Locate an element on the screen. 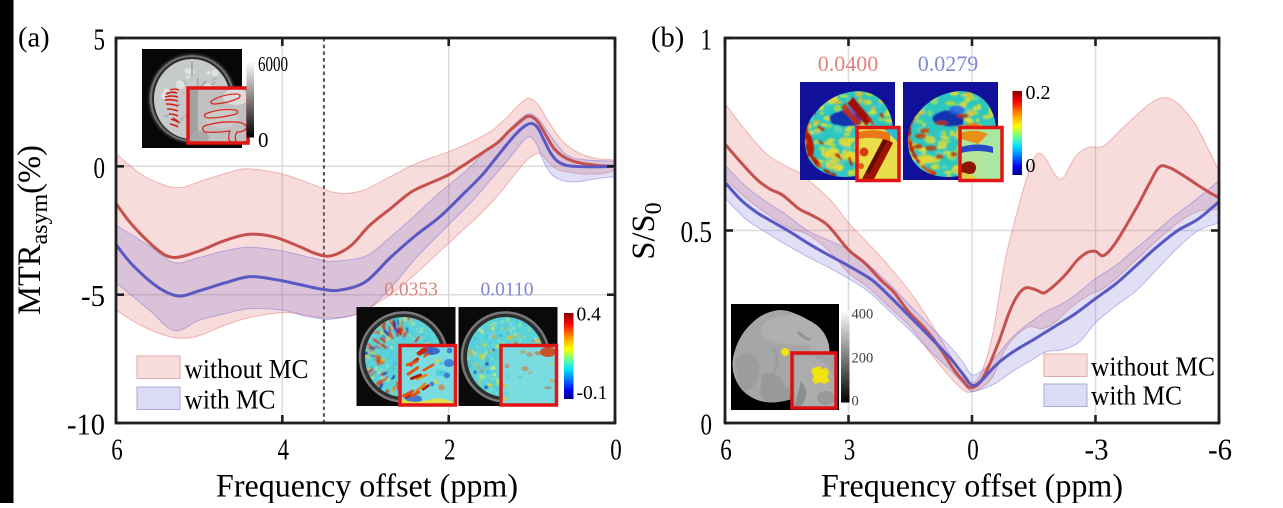 Image resolution: width=1283 pixels, height=508 pixels. svg-text: (b) is located at coordinates (667, 38).